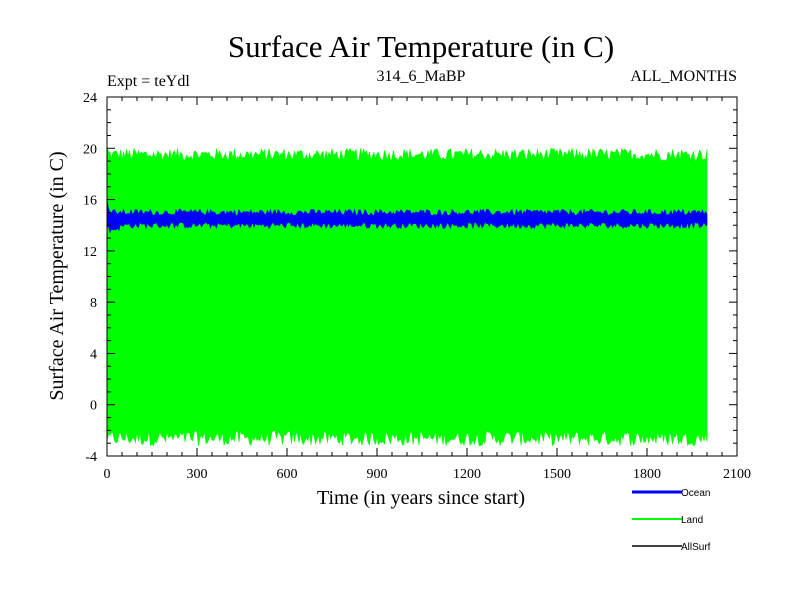  Describe the element at coordinates (467, 474) in the screenshot. I see `x-tick-label: 1200` at that location.